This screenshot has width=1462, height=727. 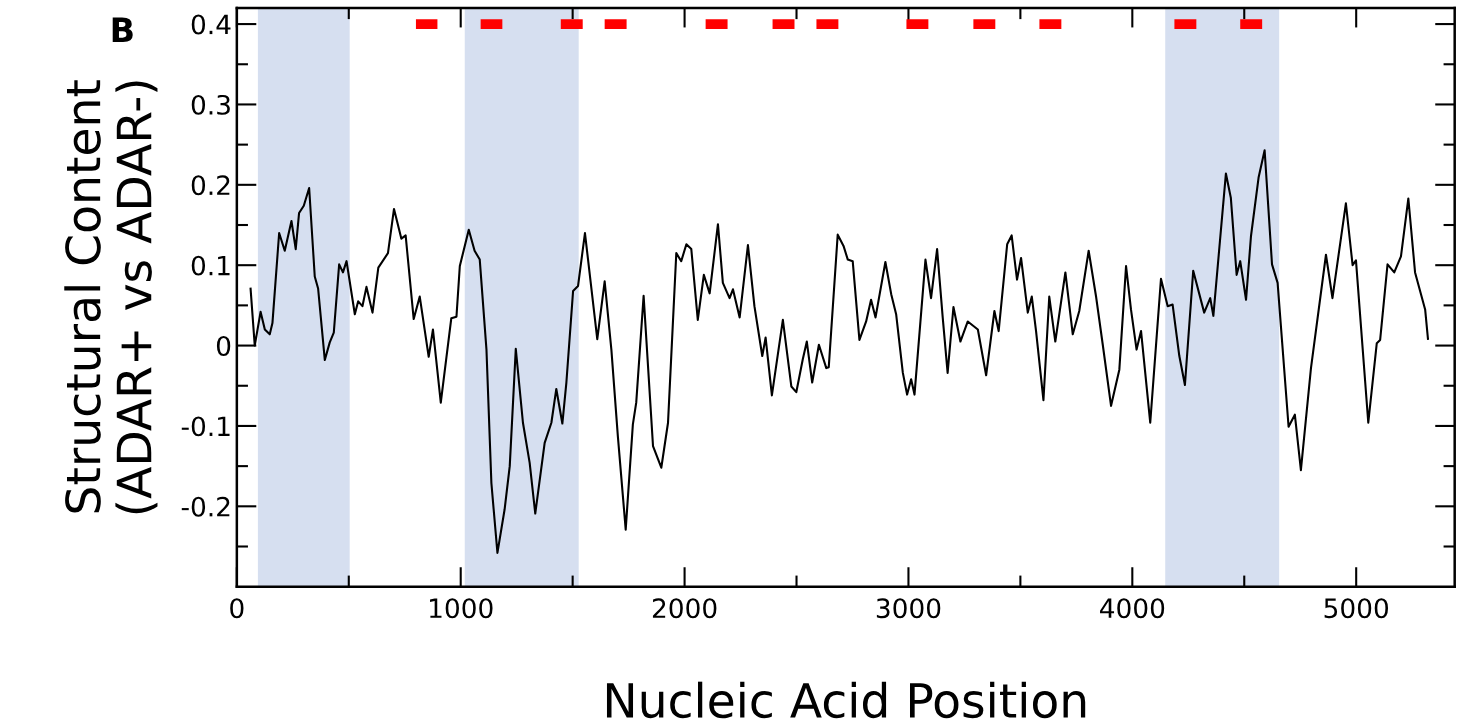 What do you see at coordinates (205, 506) in the screenshot?
I see `y-tick-label: -0.2` at bounding box center [205, 506].